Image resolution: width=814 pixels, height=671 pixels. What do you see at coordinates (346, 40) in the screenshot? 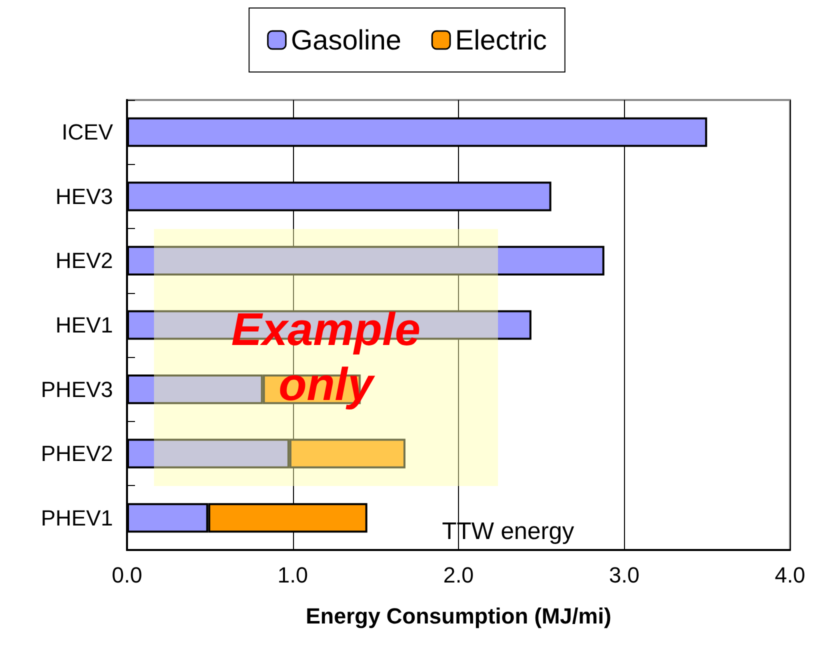
I see `legend-label: Gasoline` at bounding box center [346, 40].